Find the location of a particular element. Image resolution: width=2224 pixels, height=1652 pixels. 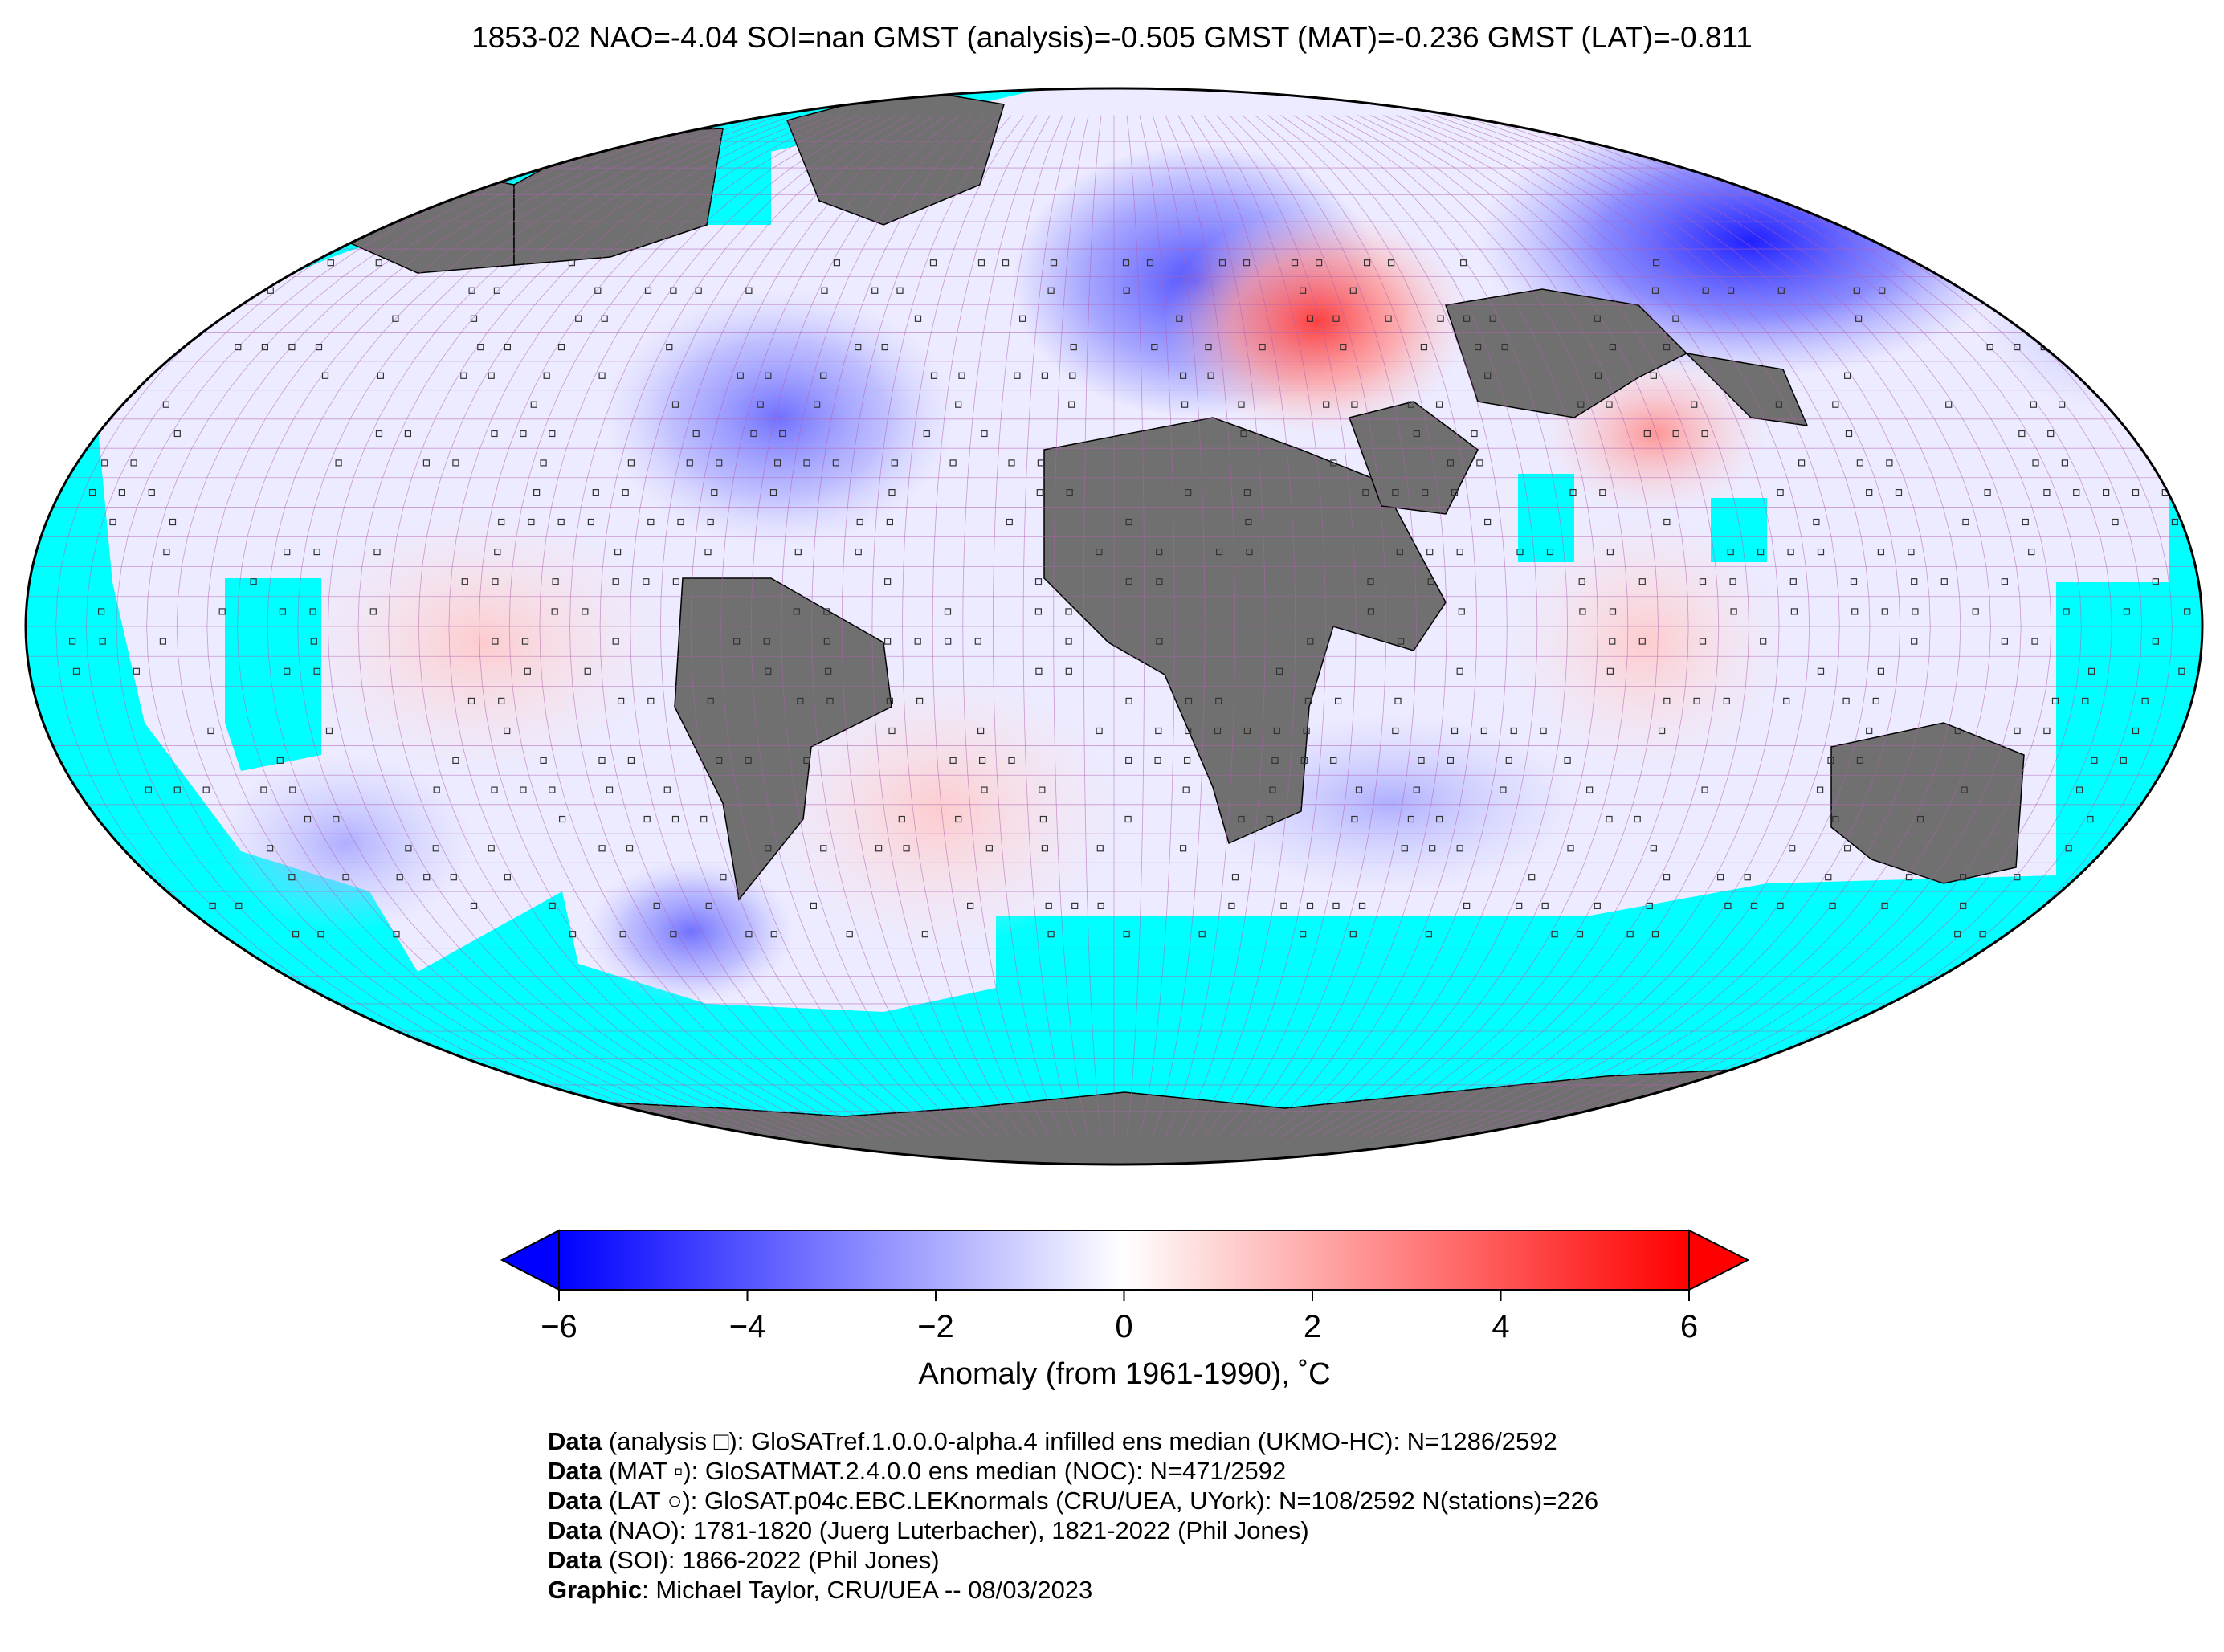

colorbar-extend-low is located at coordinates (530, 1260).